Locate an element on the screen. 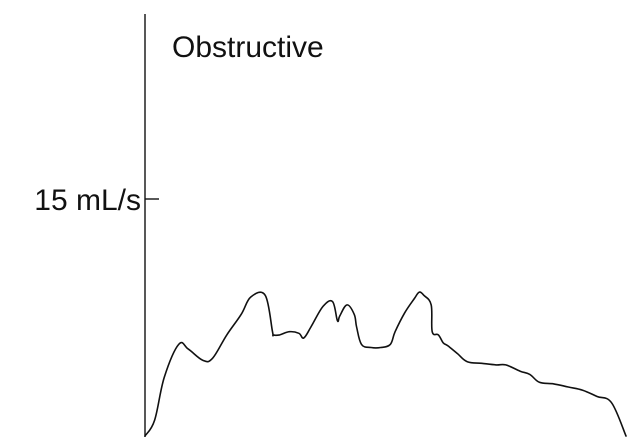 This screenshot has width=638, height=437. y-ticks: 15 mL/s is located at coordinates (96, 200).